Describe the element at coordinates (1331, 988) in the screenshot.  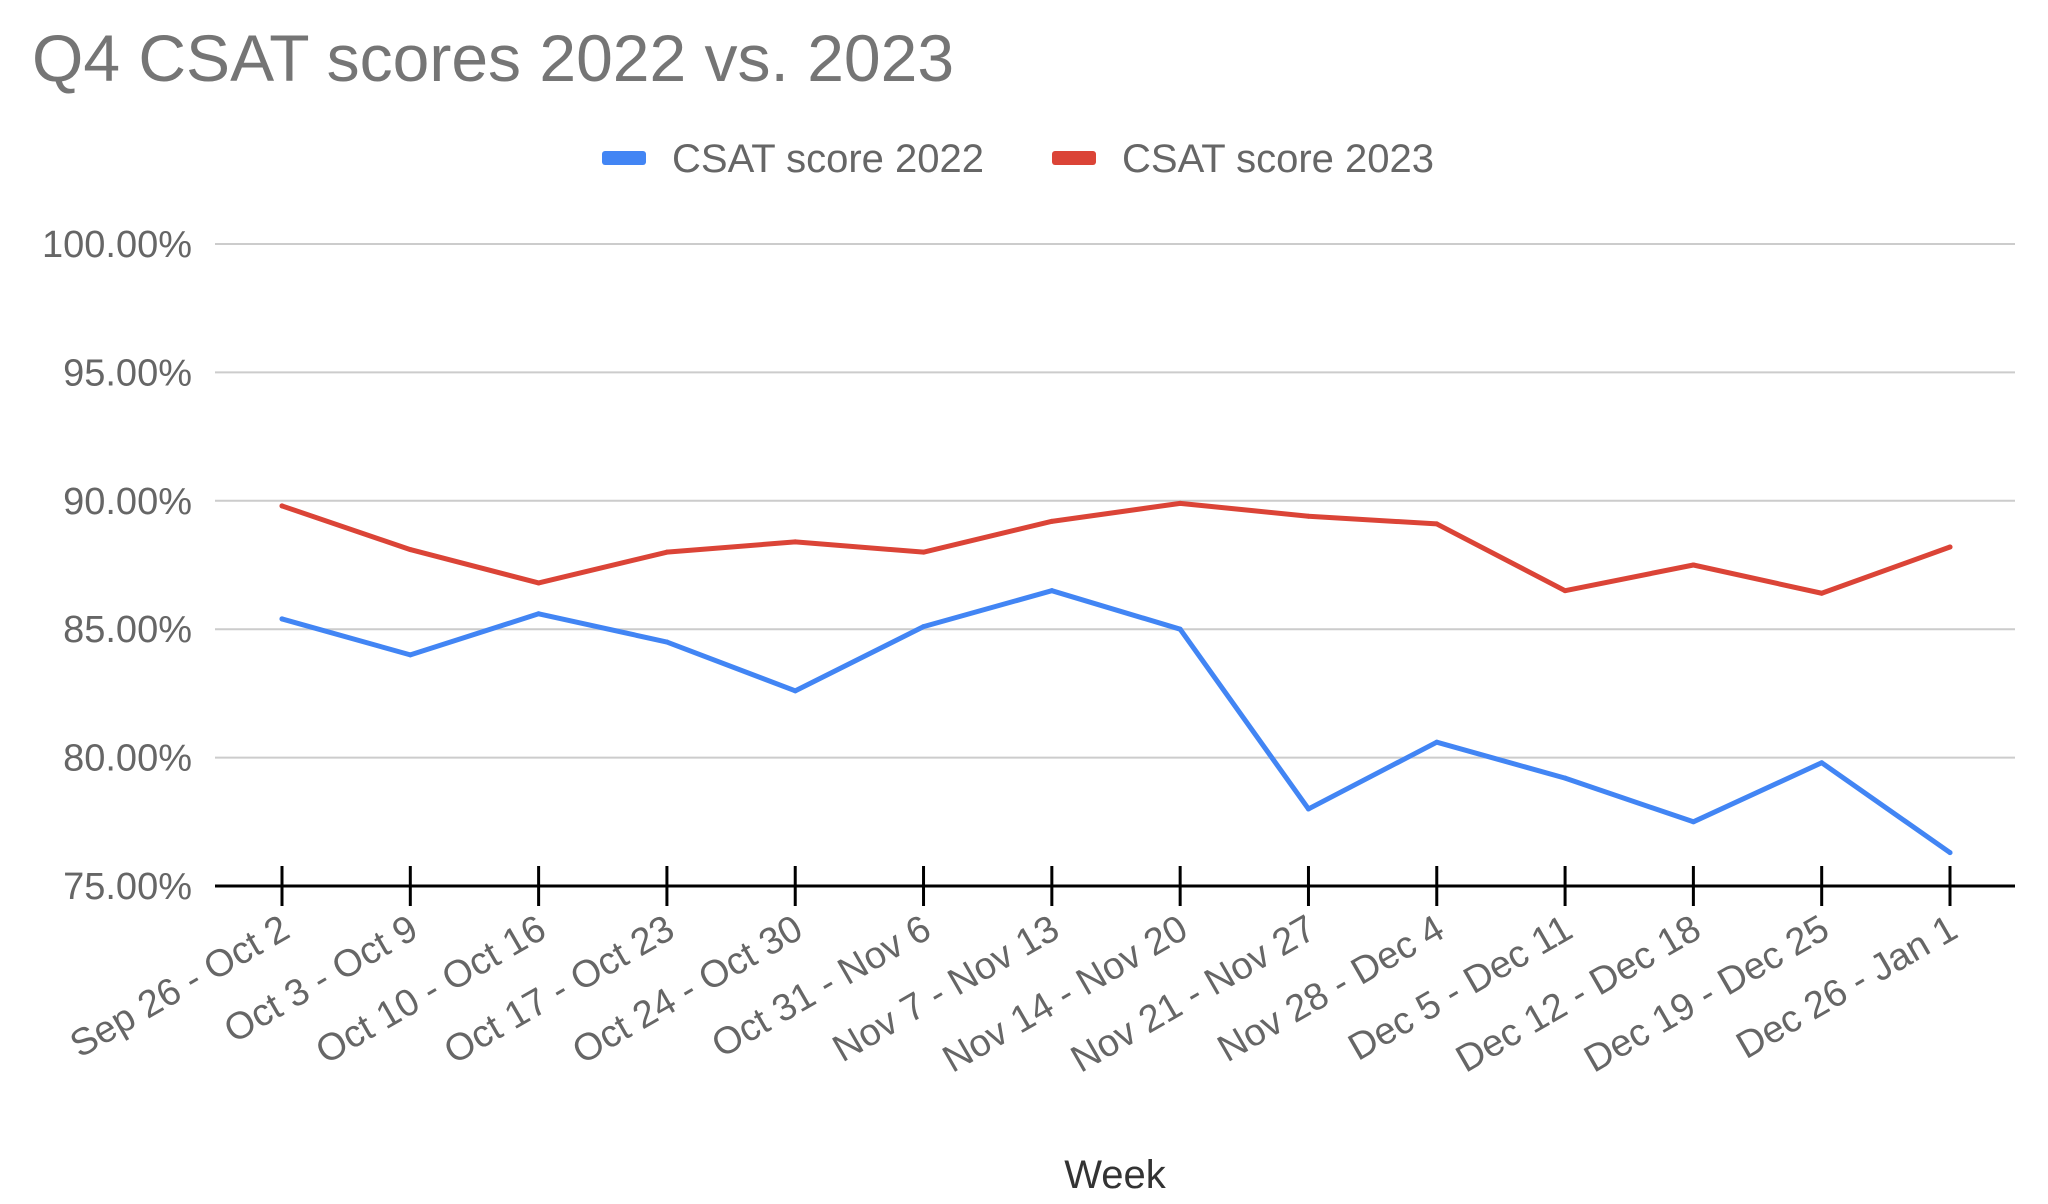
I see `x-tick-label: Nov 28 - Dec 4` at that location.